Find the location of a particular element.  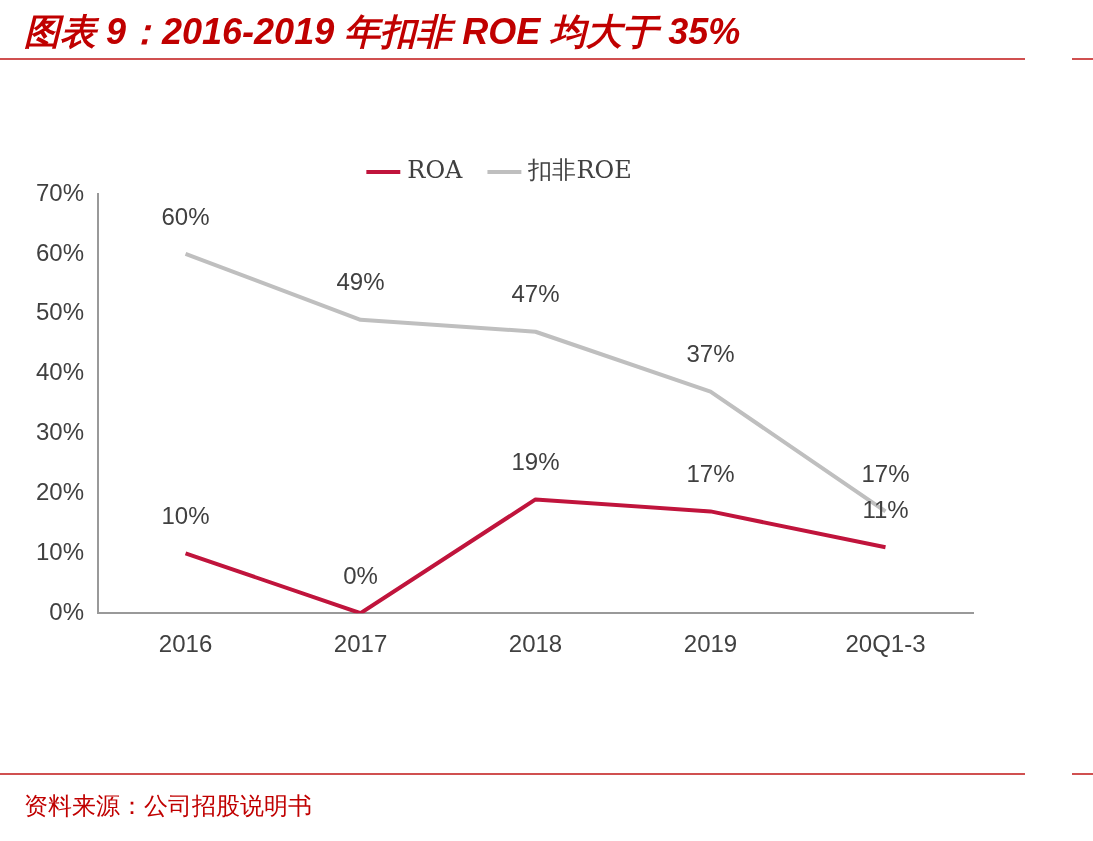

y-tick-label: 70% is located at coordinates (60, 192).